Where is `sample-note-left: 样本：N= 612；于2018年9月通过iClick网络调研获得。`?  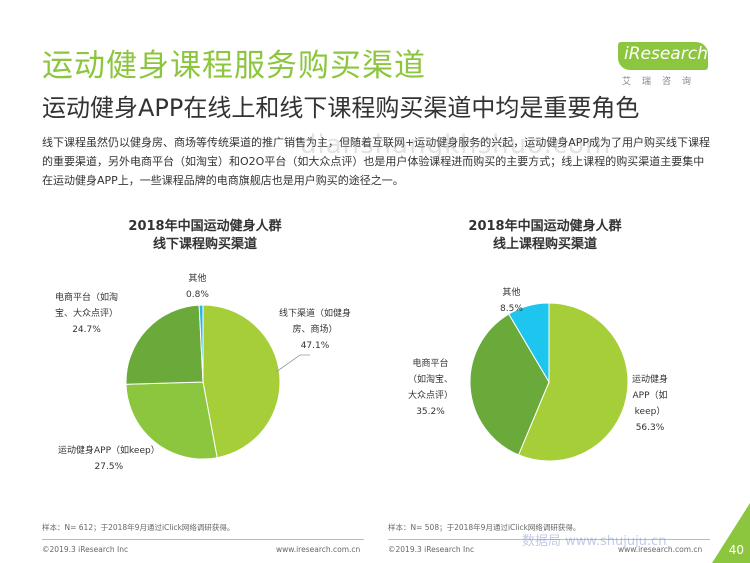 sample-note-left: 样本：N= 612；于2018年9月通过iClick网络调研获得。 is located at coordinates (138, 527).